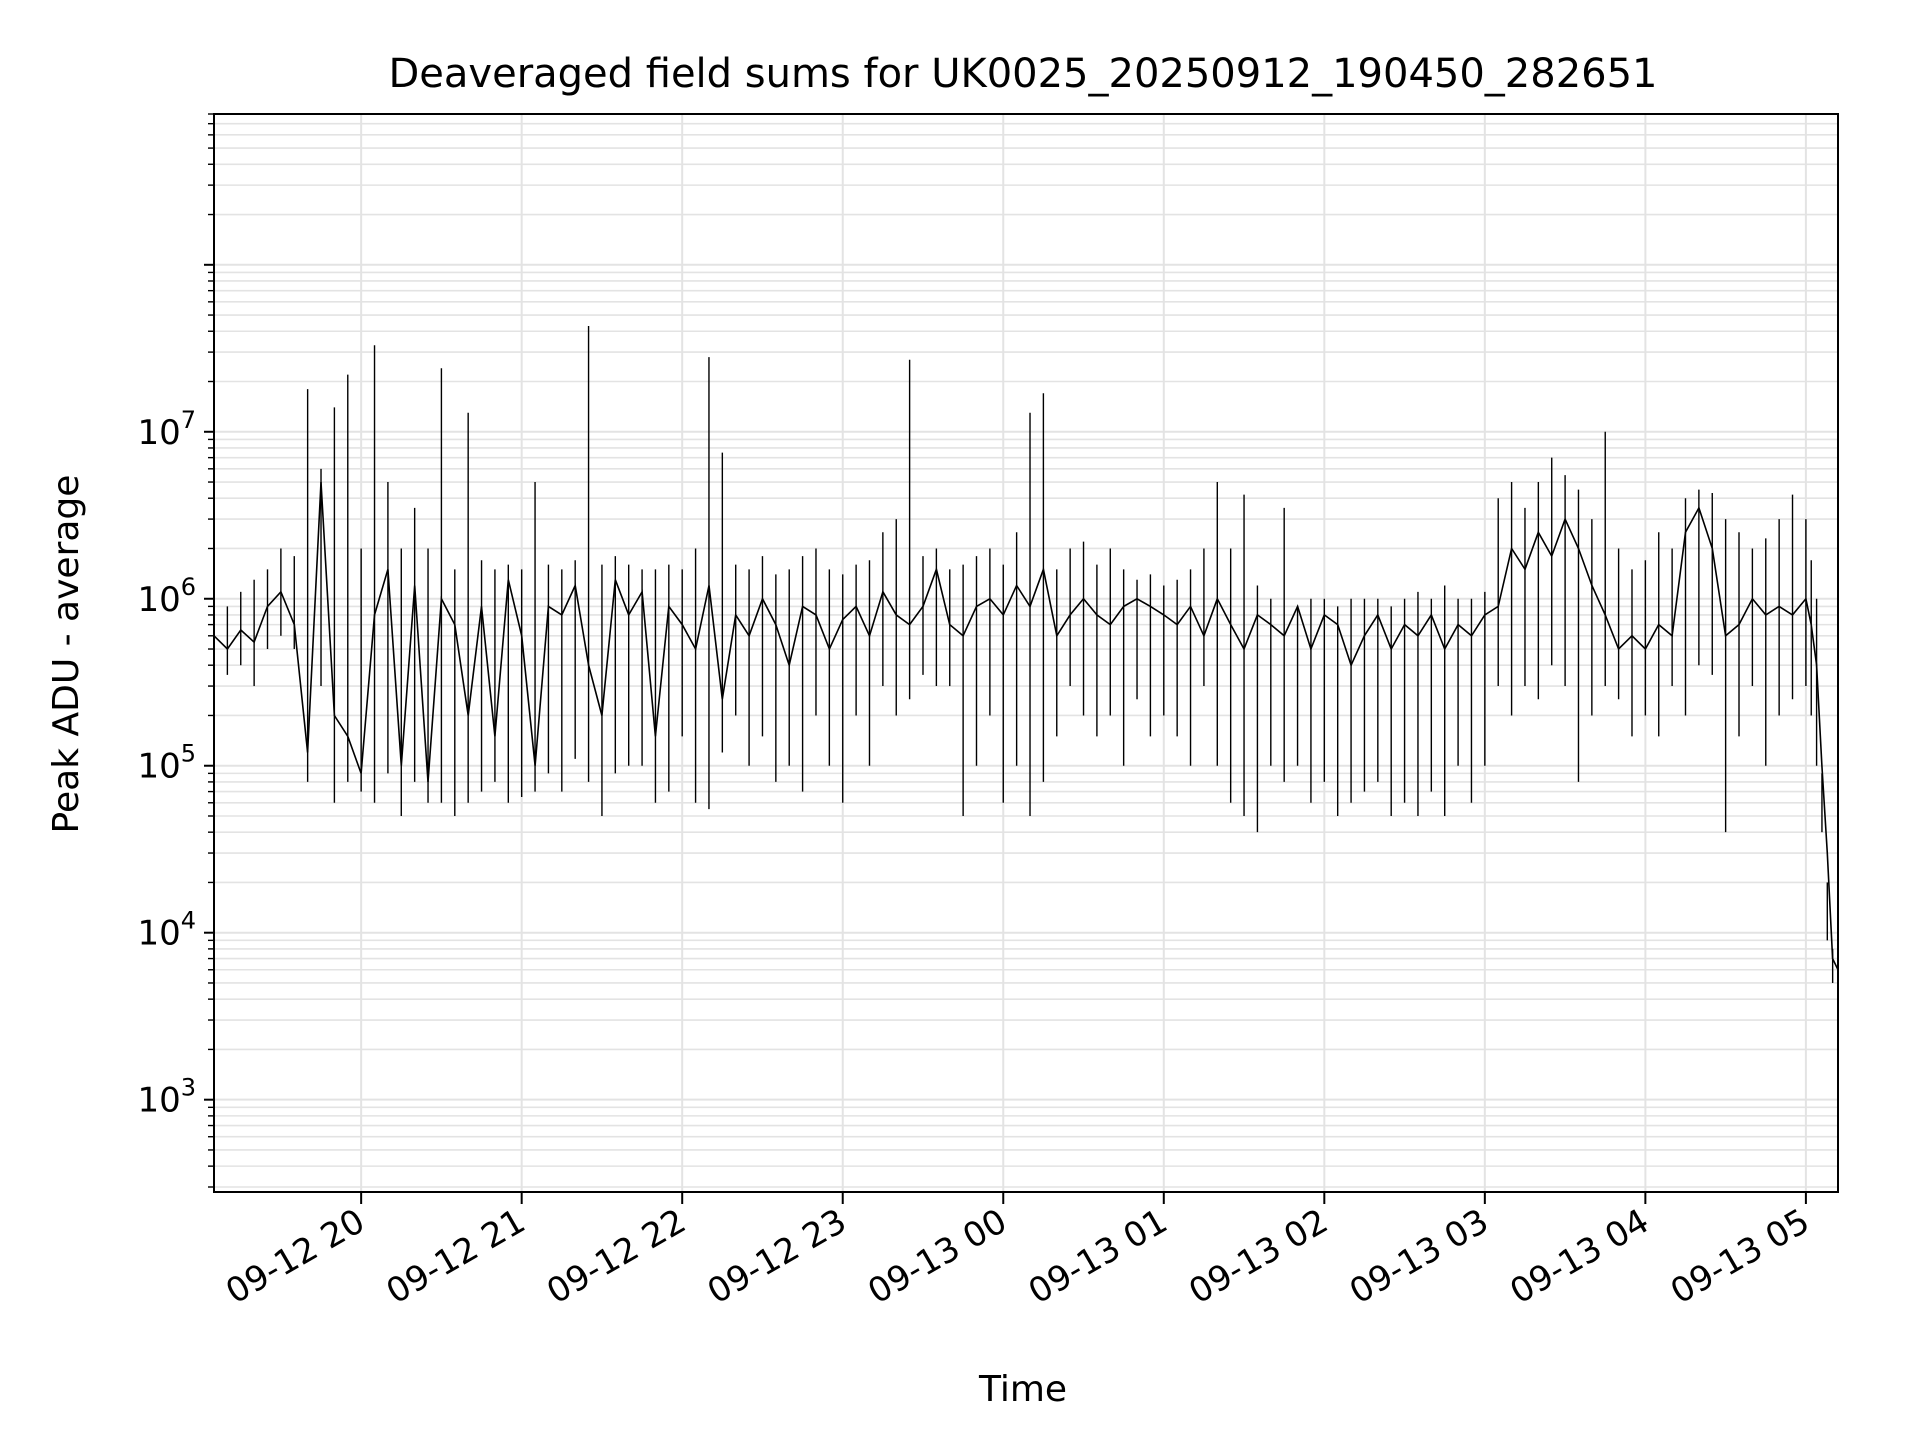 Image resolution: width=1920 pixels, height=1440 pixels. Describe the element at coordinates (188, 420) in the screenshot. I see `y-tick-exponent: 7` at that location.